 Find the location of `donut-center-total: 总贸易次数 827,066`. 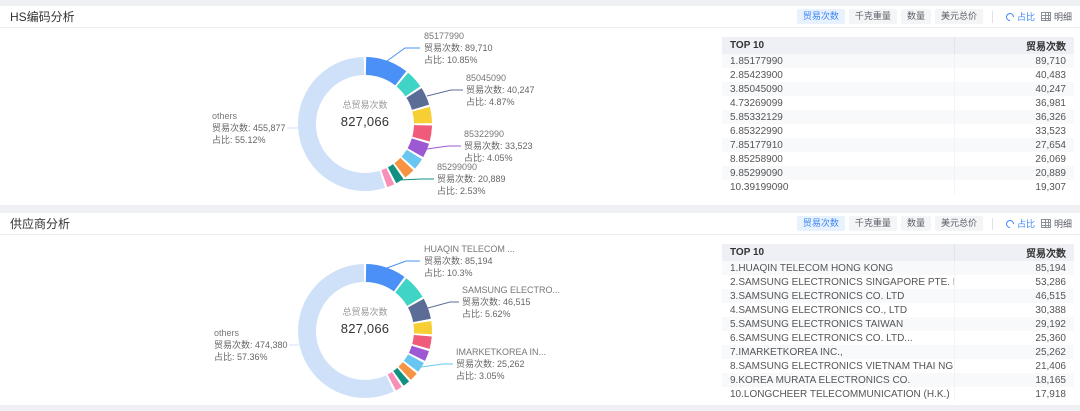

donut-center-total: 总贸易次数 827,066 is located at coordinates (365, 113).